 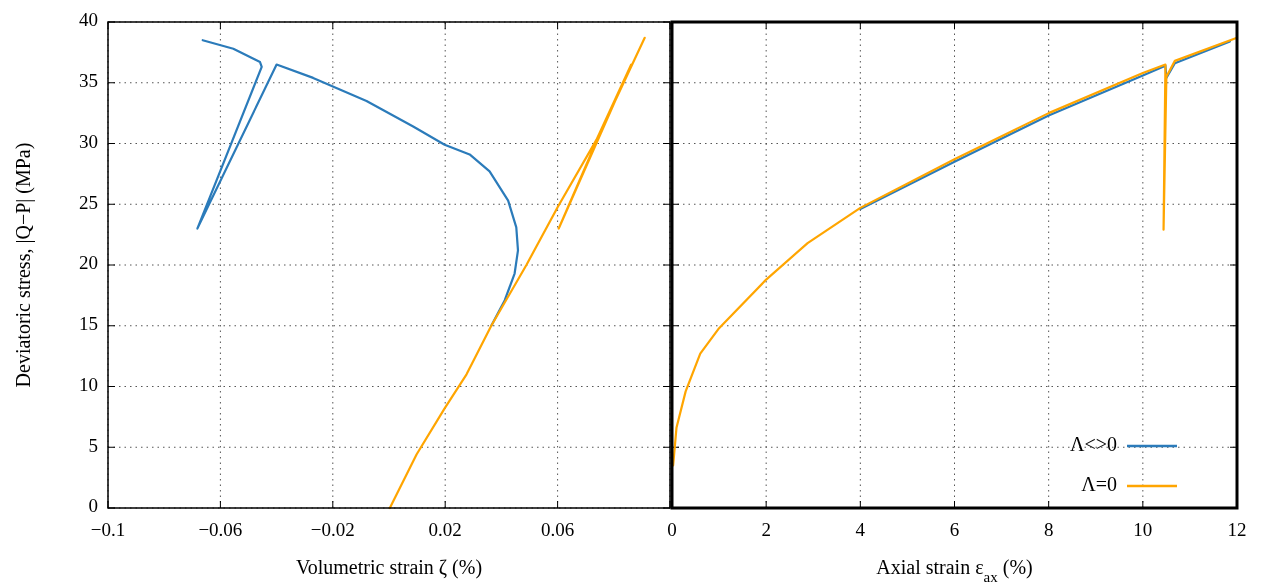 What do you see at coordinates (88, 324) in the screenshot?
I see `y-tick-label: 15` at bounding box center [88, 324].